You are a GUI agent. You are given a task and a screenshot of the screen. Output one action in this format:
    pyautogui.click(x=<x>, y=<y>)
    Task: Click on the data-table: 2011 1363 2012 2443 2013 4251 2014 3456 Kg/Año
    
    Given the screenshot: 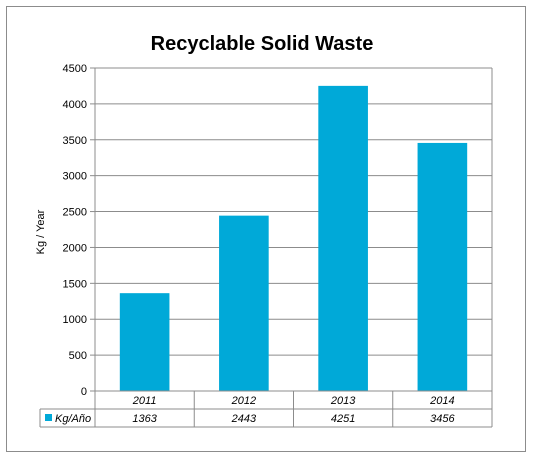 What is the action you would take?
    pyautogui.click(x=266, y=409)
    